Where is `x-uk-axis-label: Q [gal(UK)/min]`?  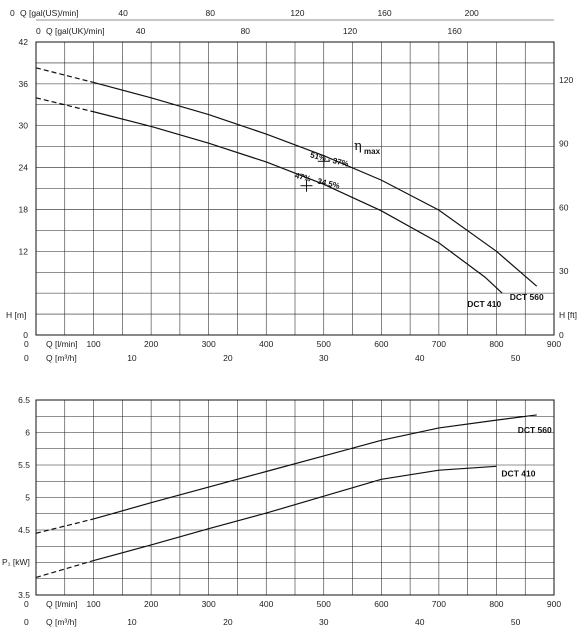
x-uk-axis-label: Q [gal(UK)/min] is located at coordinates (75, 31).